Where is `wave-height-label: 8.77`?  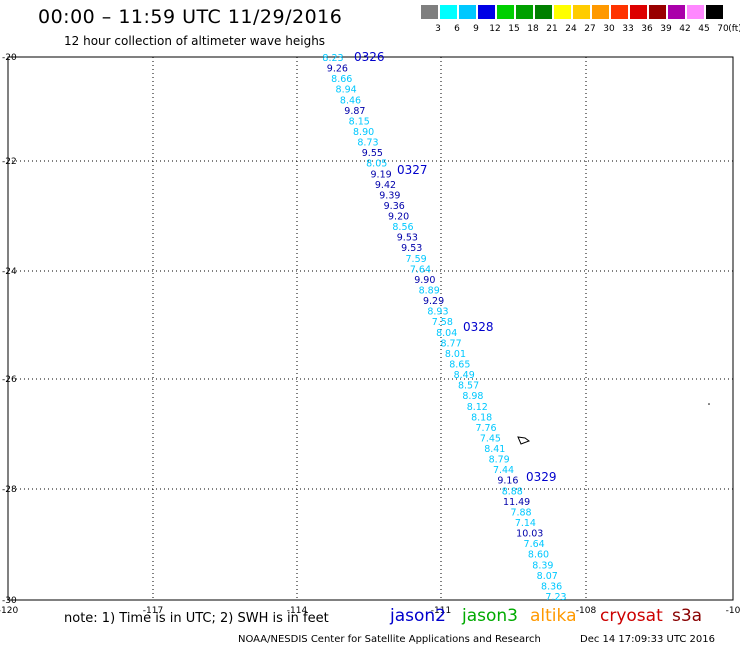 wave-height-label: 8.77 is located at coordinates (450, 343).